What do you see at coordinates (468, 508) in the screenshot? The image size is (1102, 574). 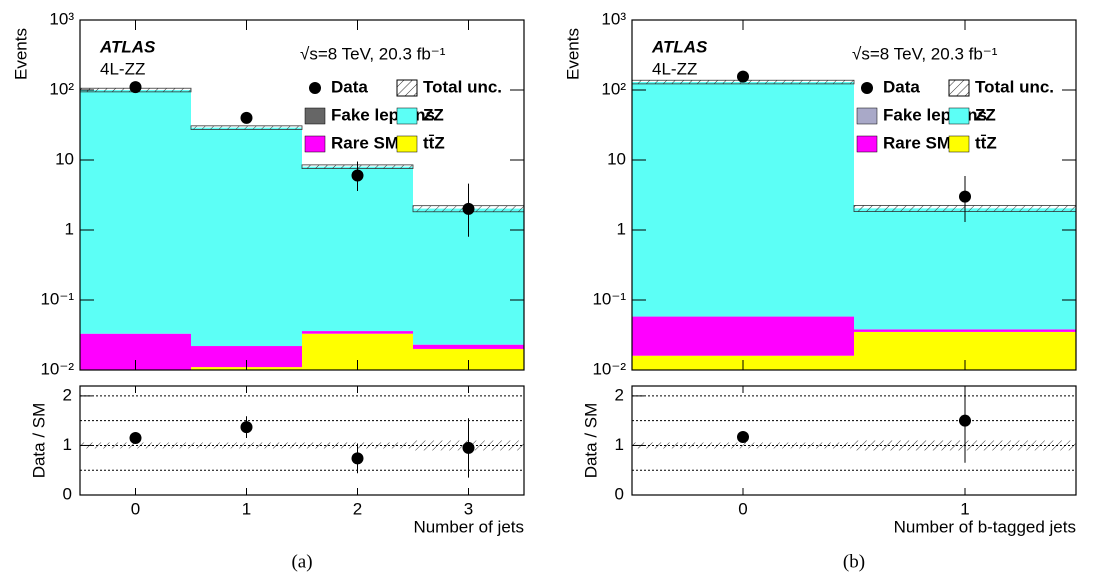 I see `x-tick-label: 3` at bounding box center [468, 508].